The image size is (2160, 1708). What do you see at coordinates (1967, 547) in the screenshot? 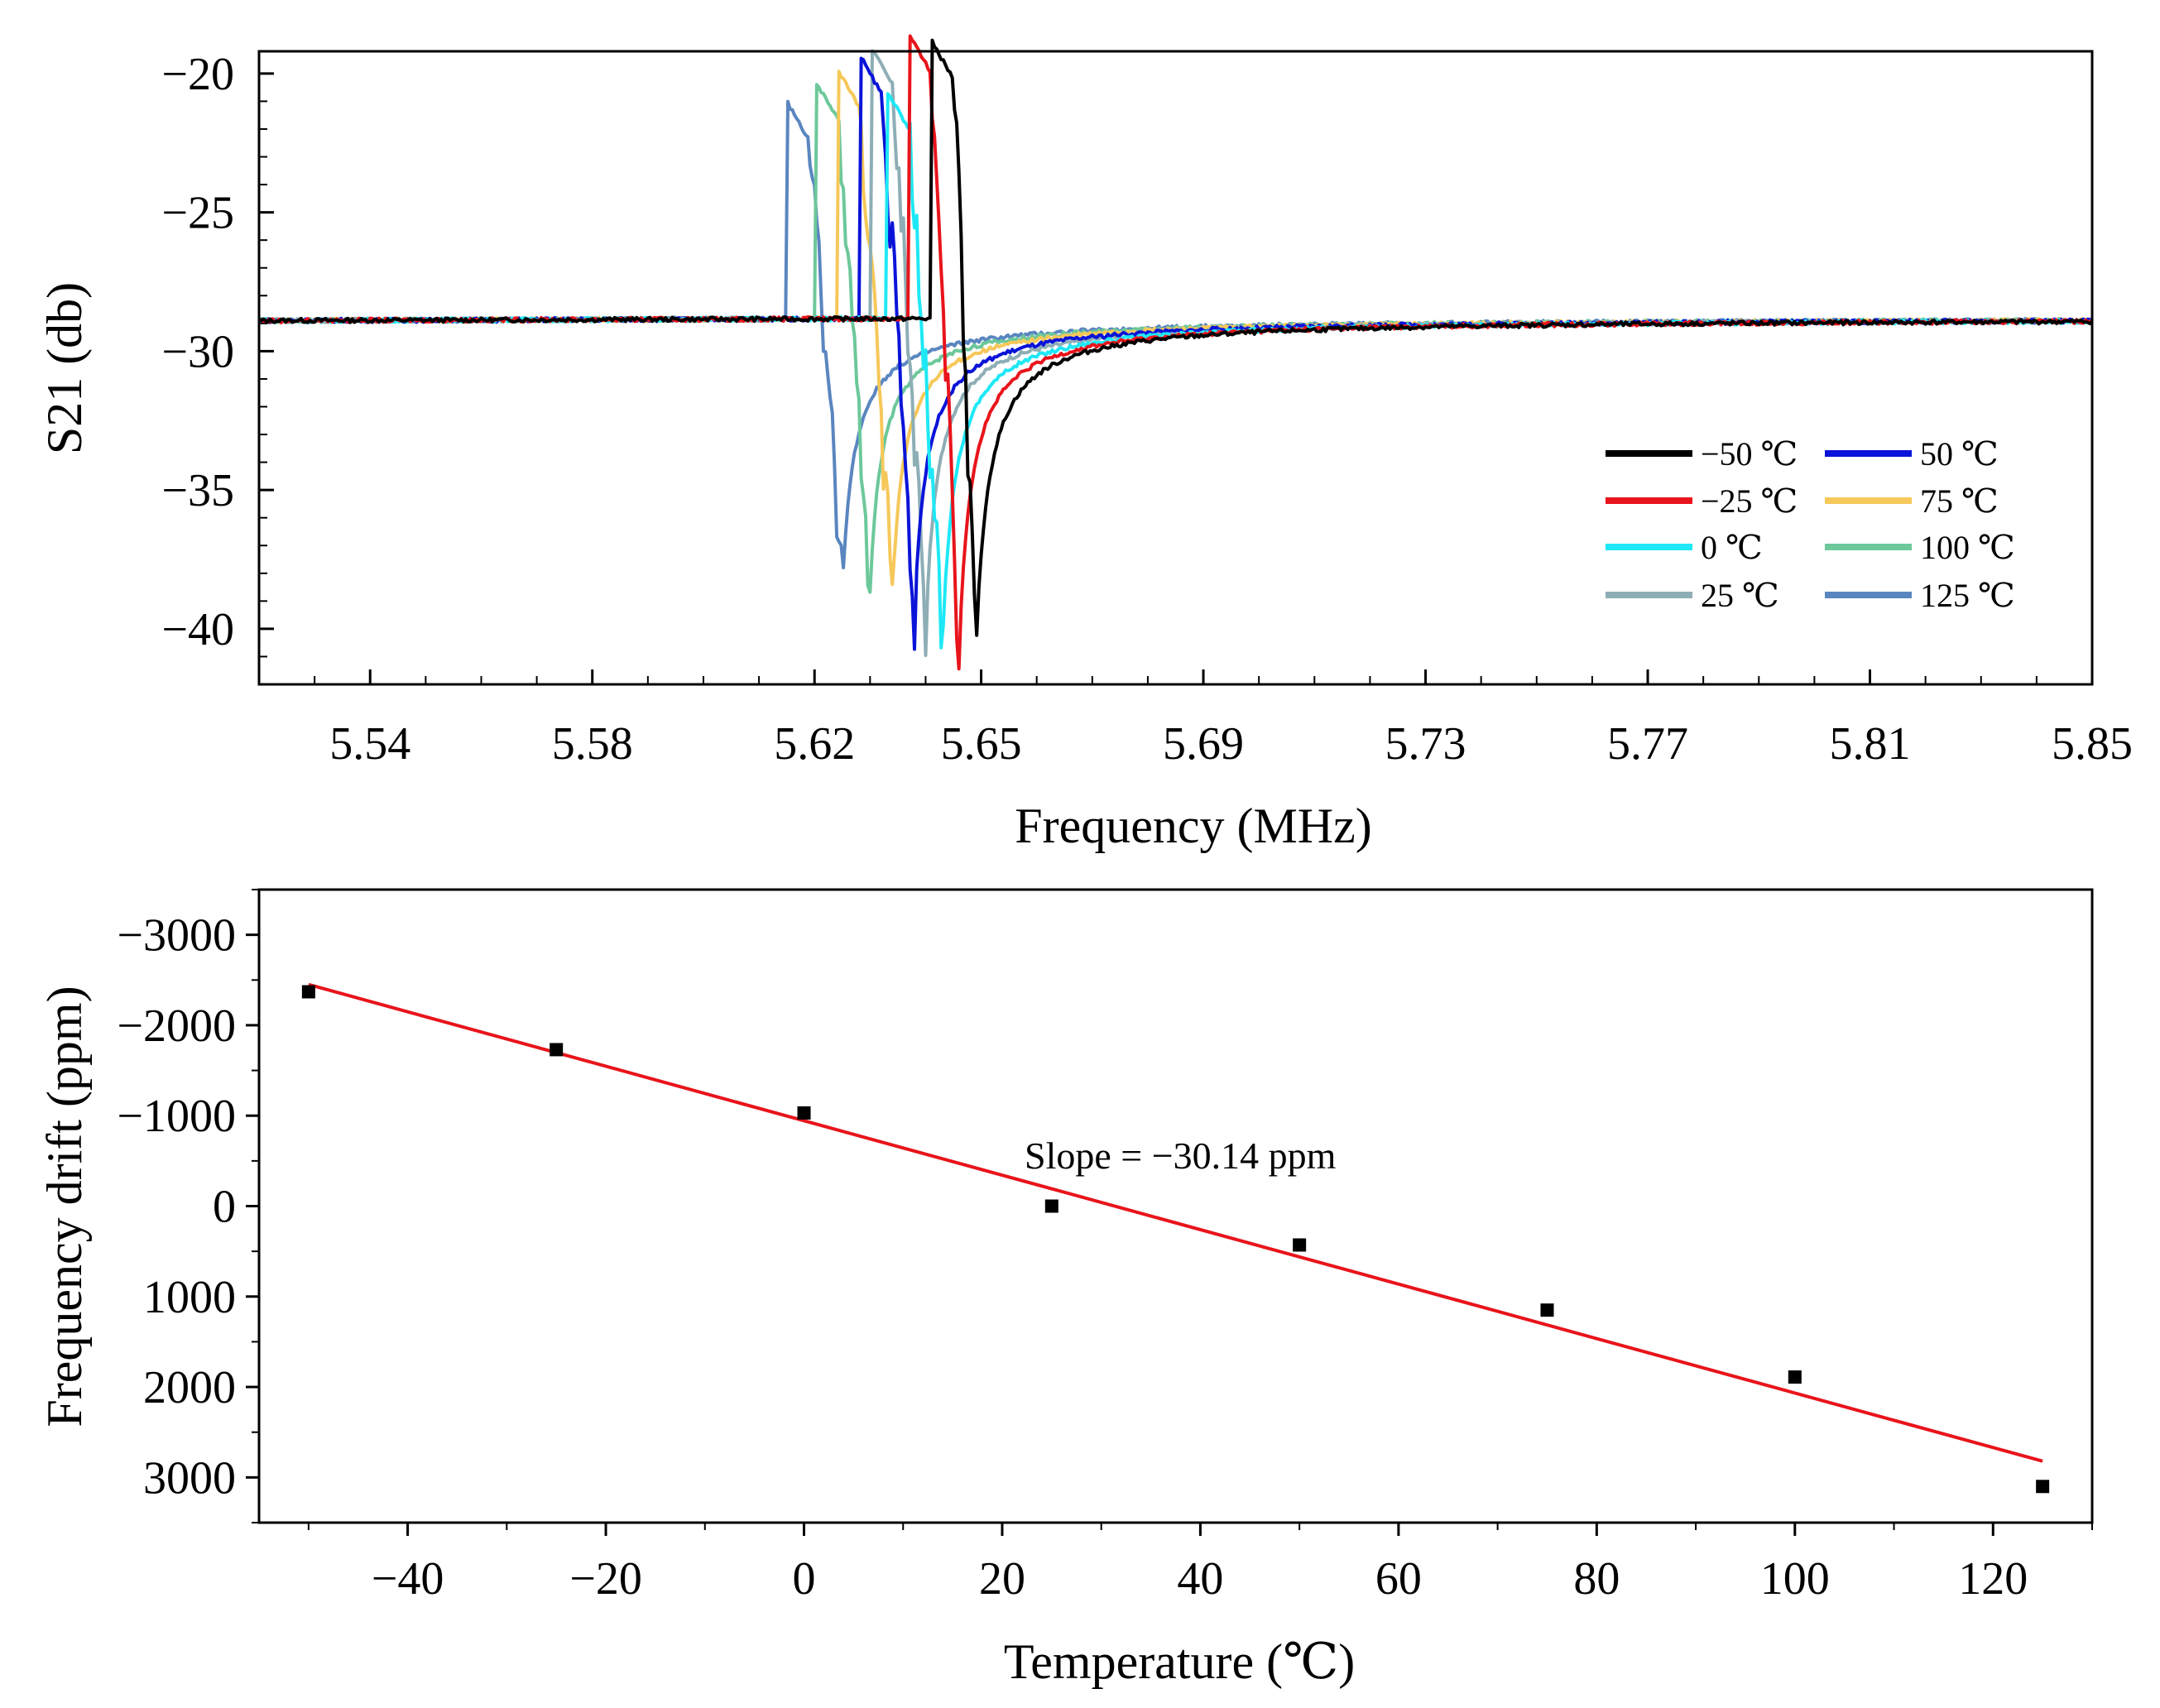
I see `legend-label: 100 ℃` at bounding box center [1967, 547].